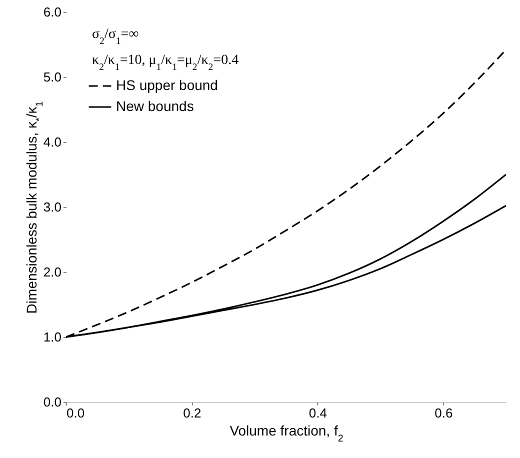 The image size is (520, 458). What do you see at coordinates (52, 337) in the screenshot?
I see `y-tick-label: 1.0` at bounding box center [52, 337].